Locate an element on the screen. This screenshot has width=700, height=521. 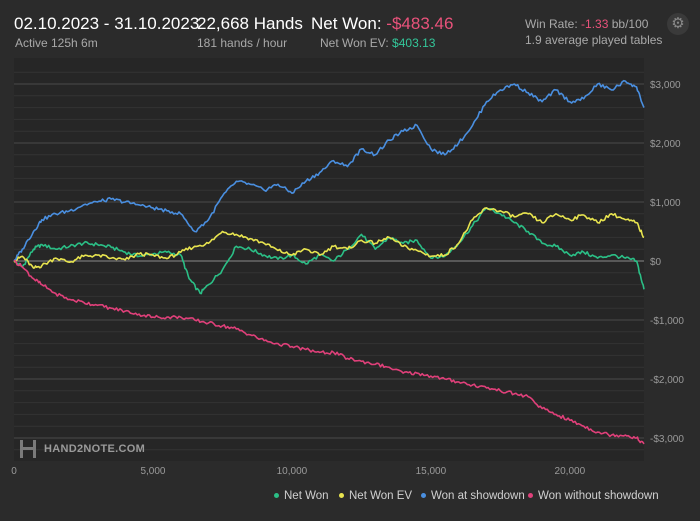
win-rate-value: -1.33 is located at coordinates (595, 24).